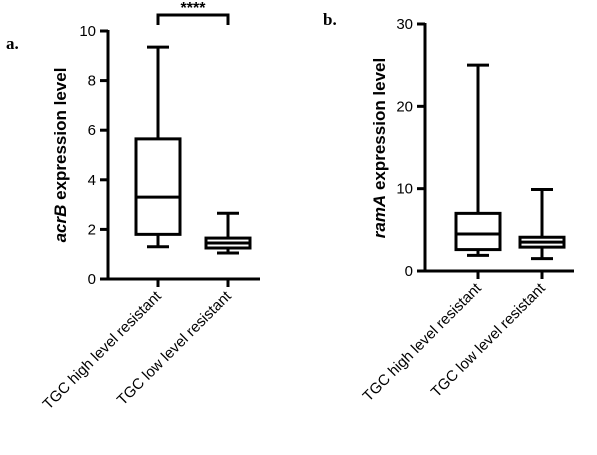 The width and height of the screenshot is (597, 455). I want to click on significance-label: ****, so click(194, 8).